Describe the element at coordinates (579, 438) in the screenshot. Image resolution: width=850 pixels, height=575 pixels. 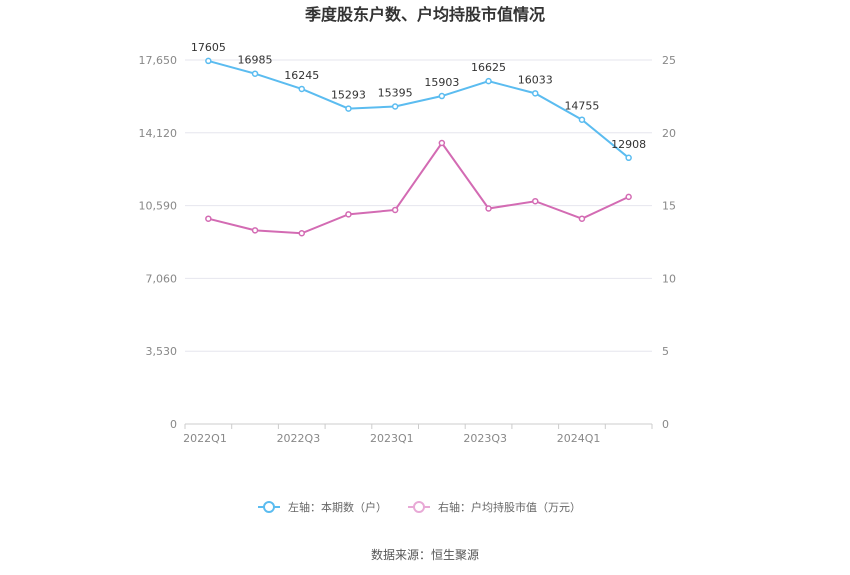
I see `x-tick-label: 2024Q1` at that location.